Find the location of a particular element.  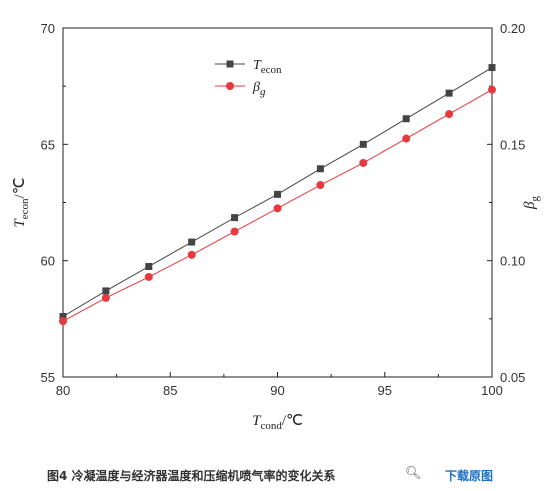

y-right-tick-label: 0.20 is located at coordinates (512, 28).